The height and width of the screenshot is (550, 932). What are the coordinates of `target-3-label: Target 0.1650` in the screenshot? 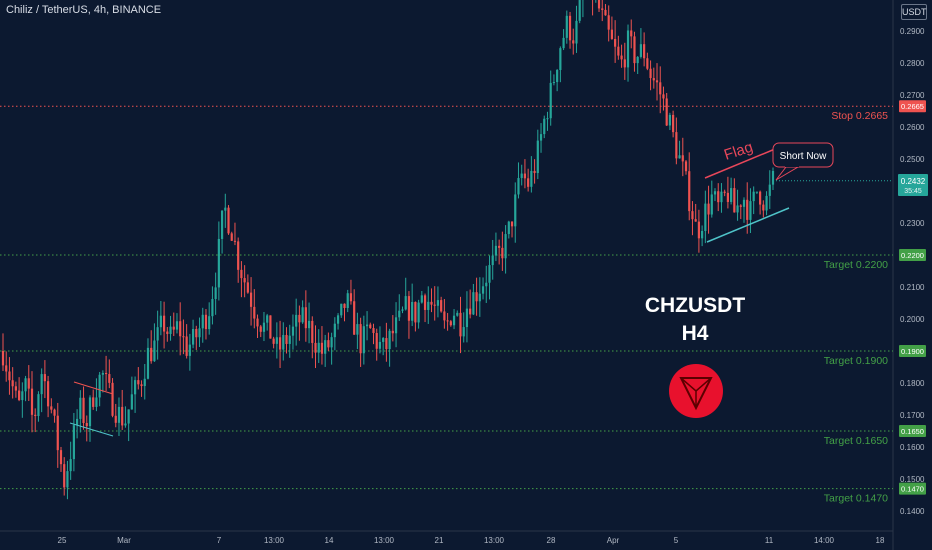 It's located at (856, 441).